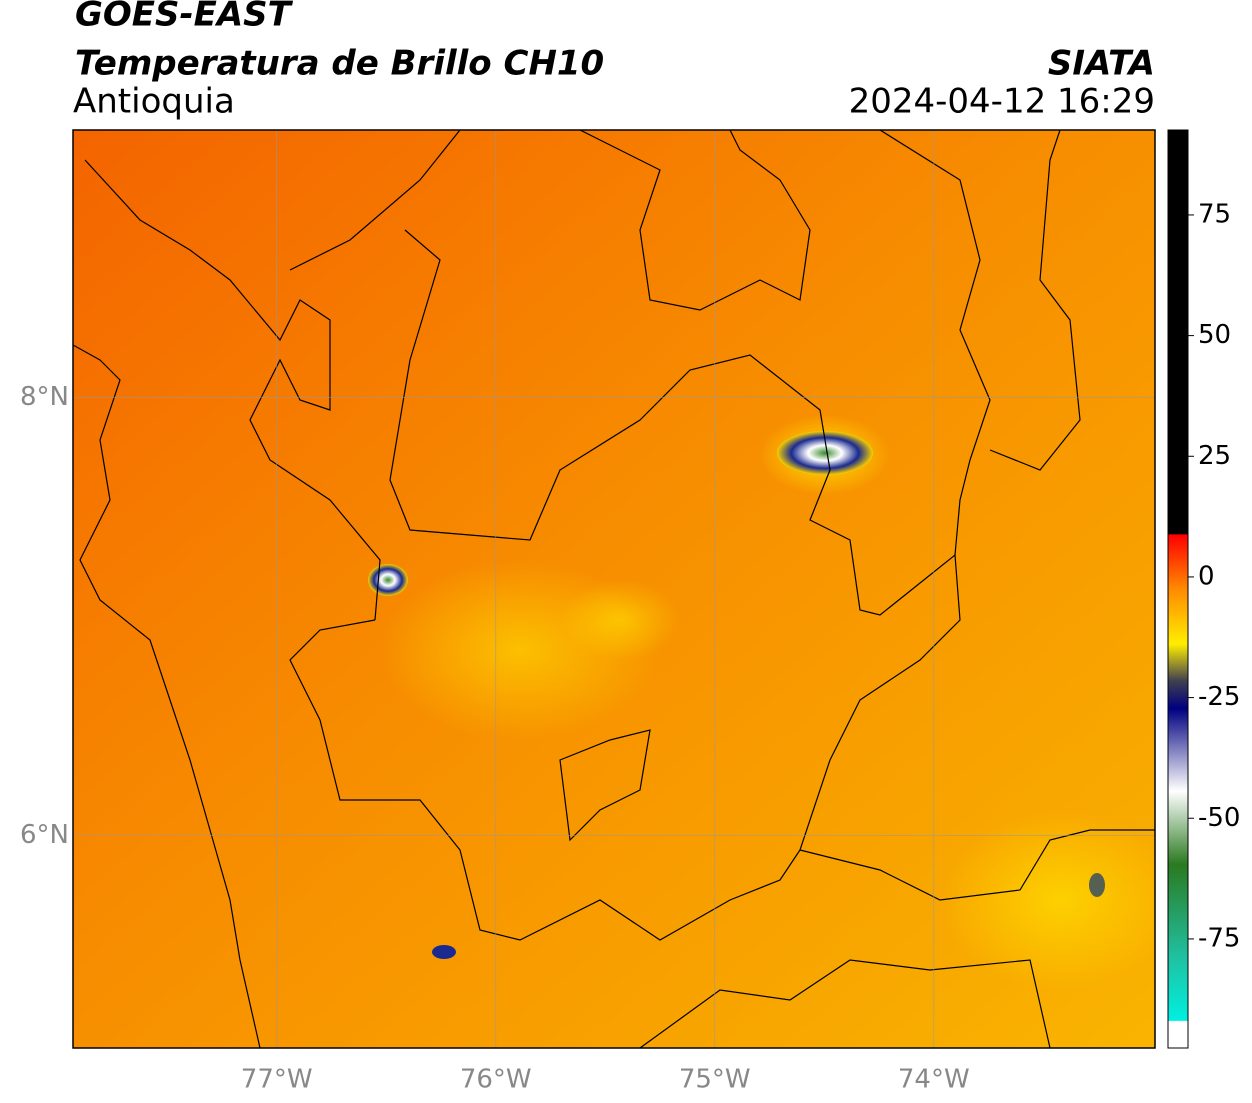  What do you see at coordinates (339, 64) in the screenshot?
I see `subtitle: Temperatura de Brillo CH10` at bounding box center [339, 64].